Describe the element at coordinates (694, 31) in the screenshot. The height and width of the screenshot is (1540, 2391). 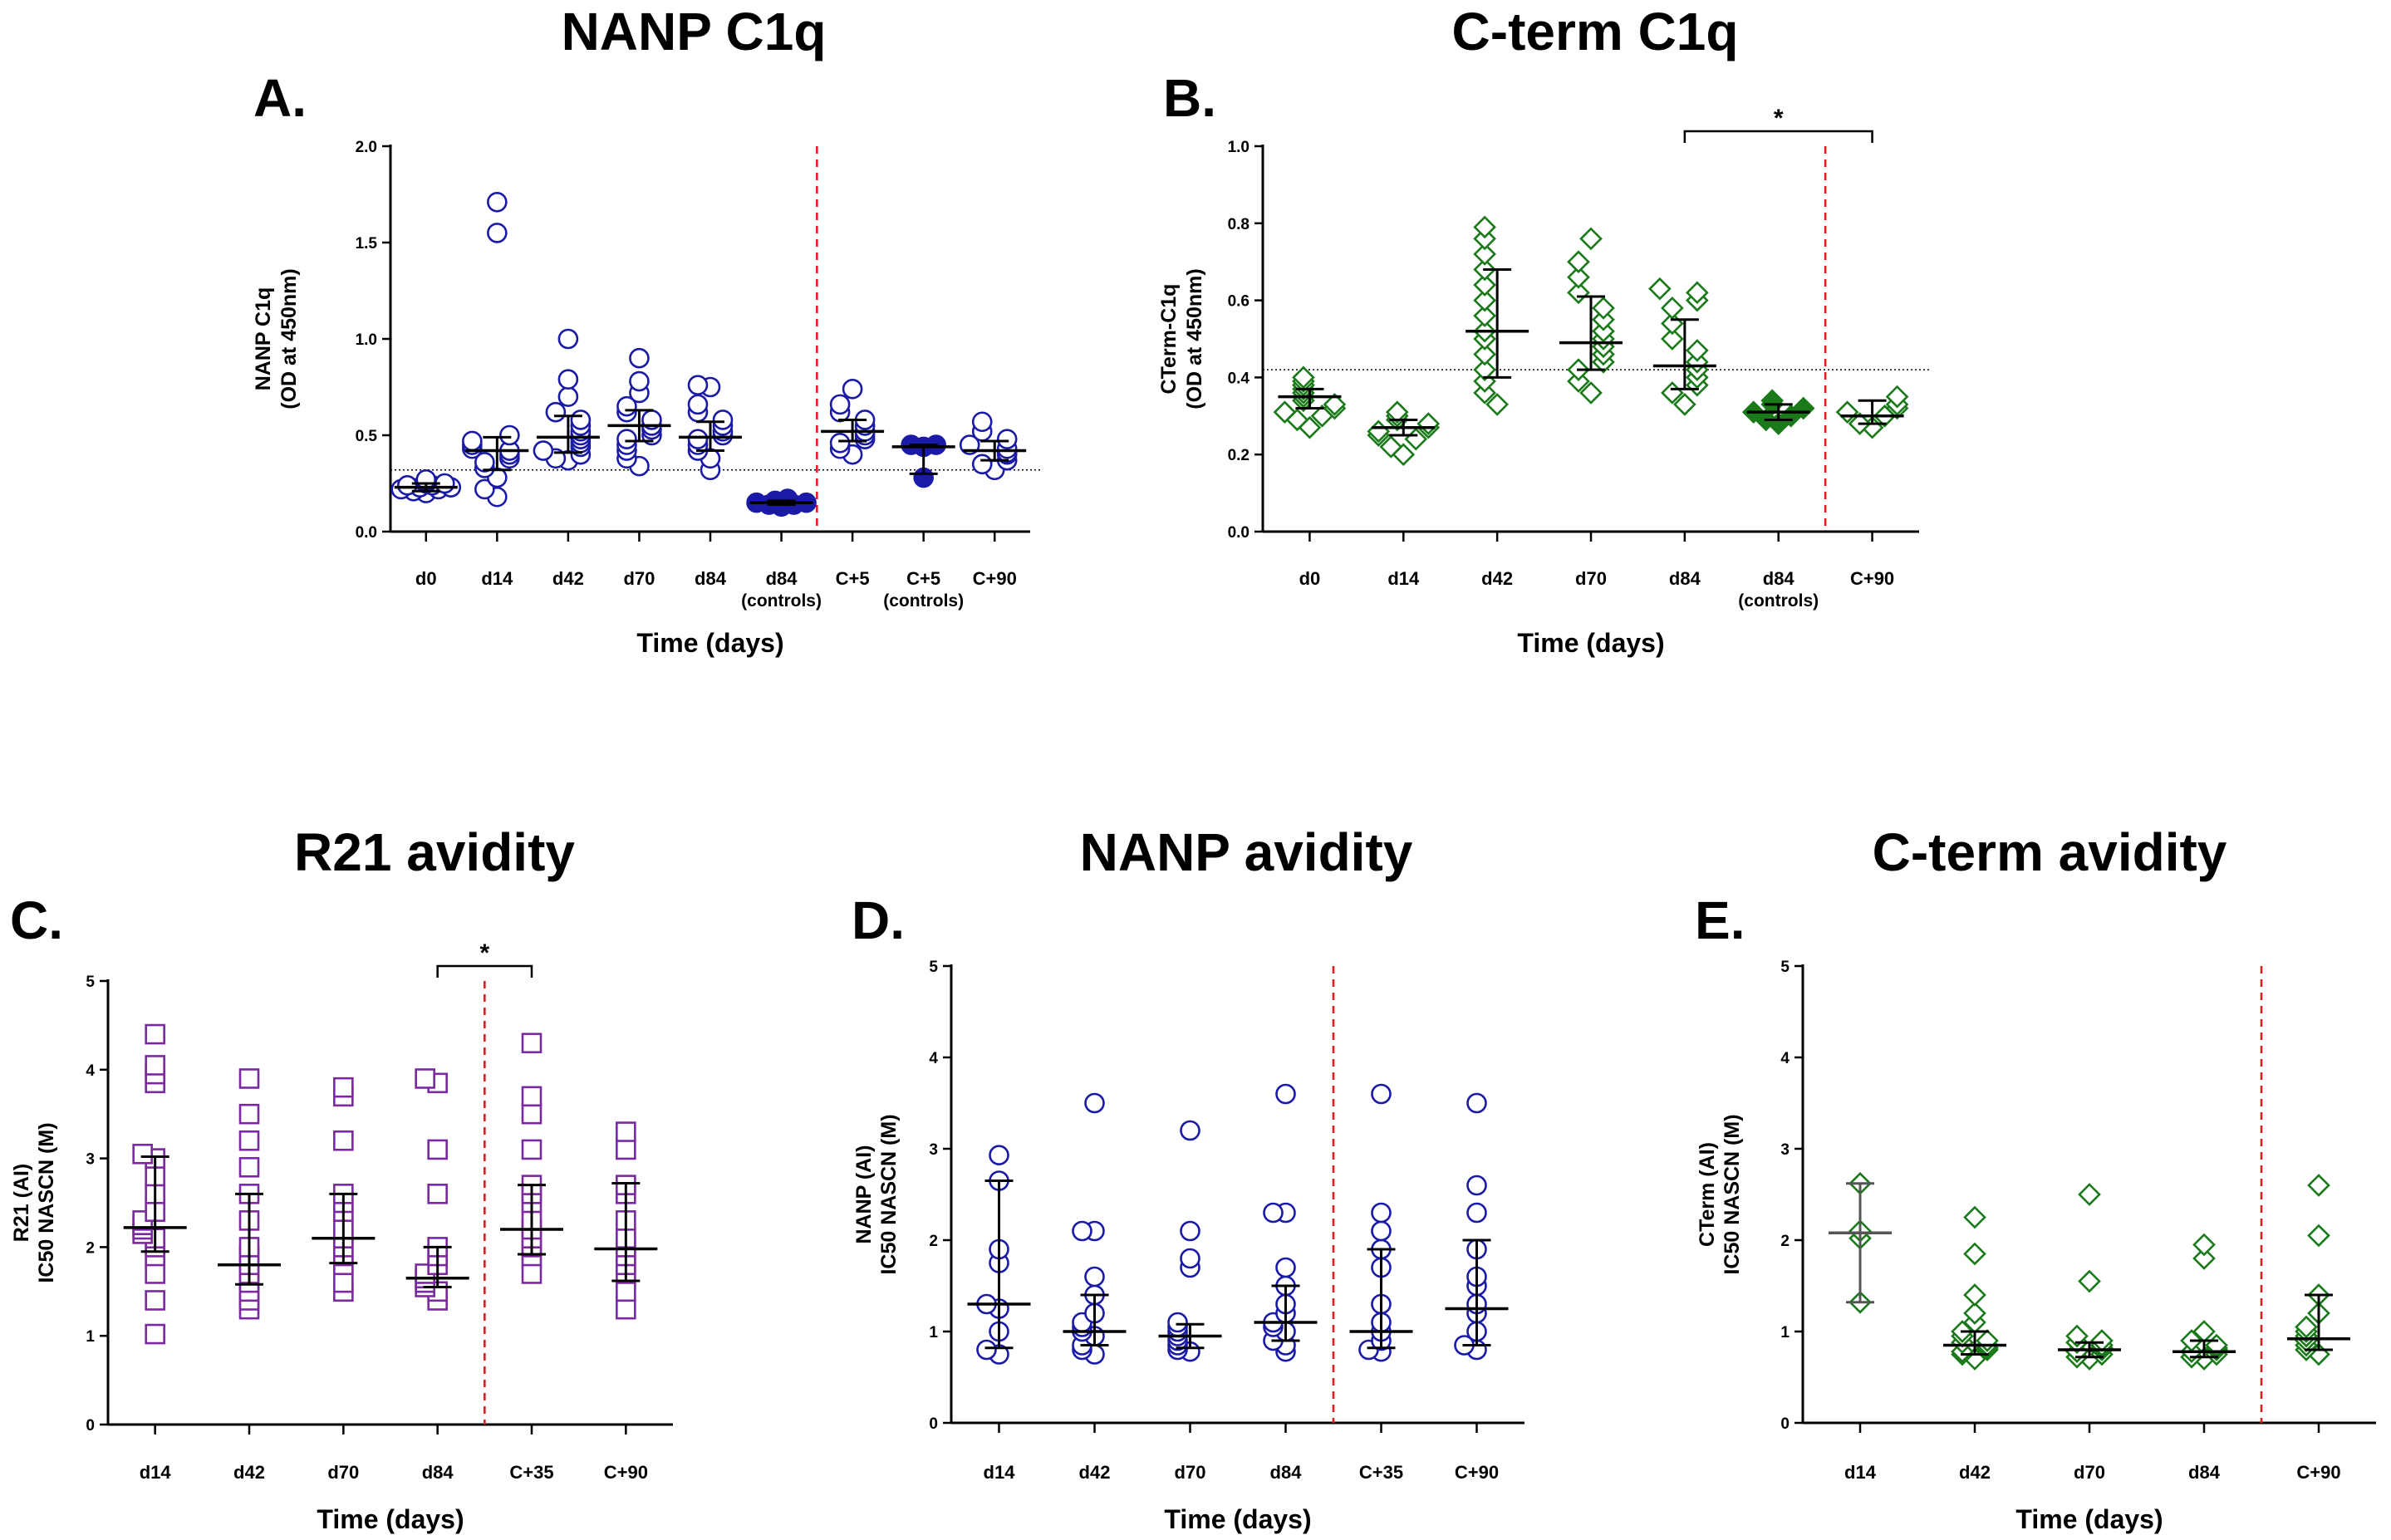
I see `panel-a-title: NANP C1q` at that location.